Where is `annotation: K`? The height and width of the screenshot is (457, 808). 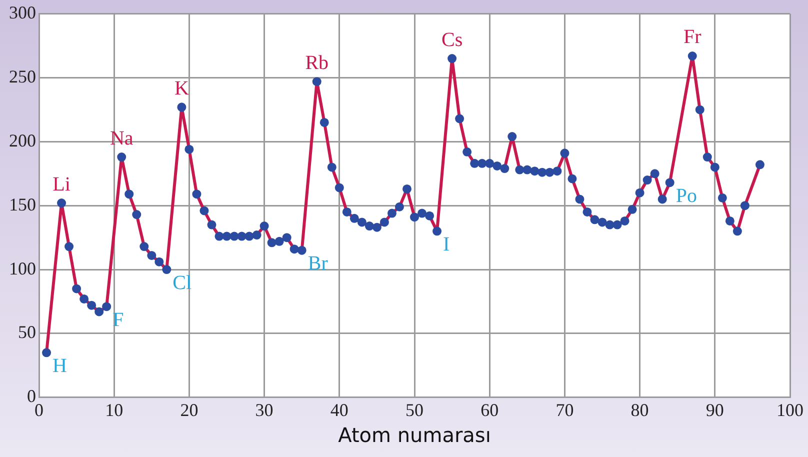
annotation: K is located at coordinates (182, 88).